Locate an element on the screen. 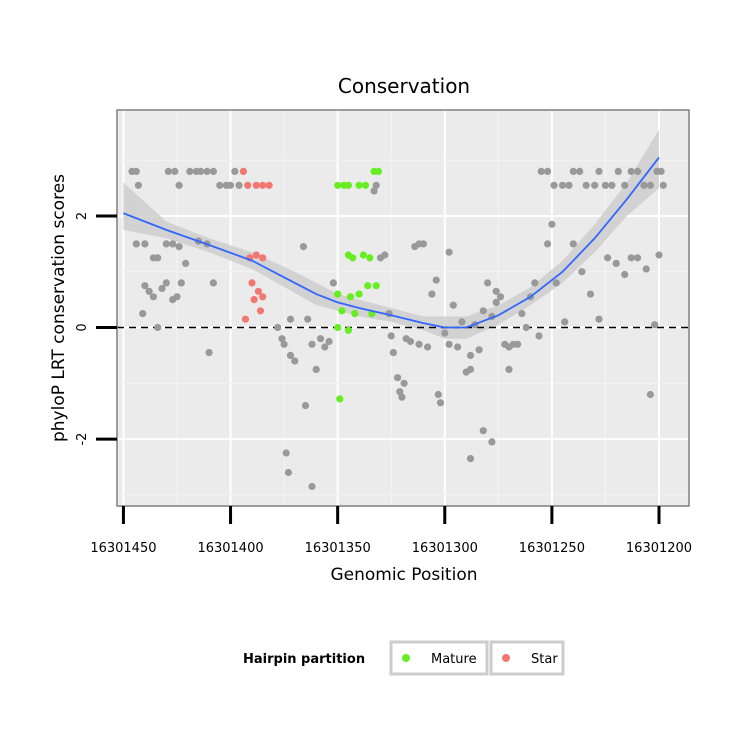 The height and width of the screenshot is (750, 750). x-tick-label: 16301300 is located at coordinates (445, 548).